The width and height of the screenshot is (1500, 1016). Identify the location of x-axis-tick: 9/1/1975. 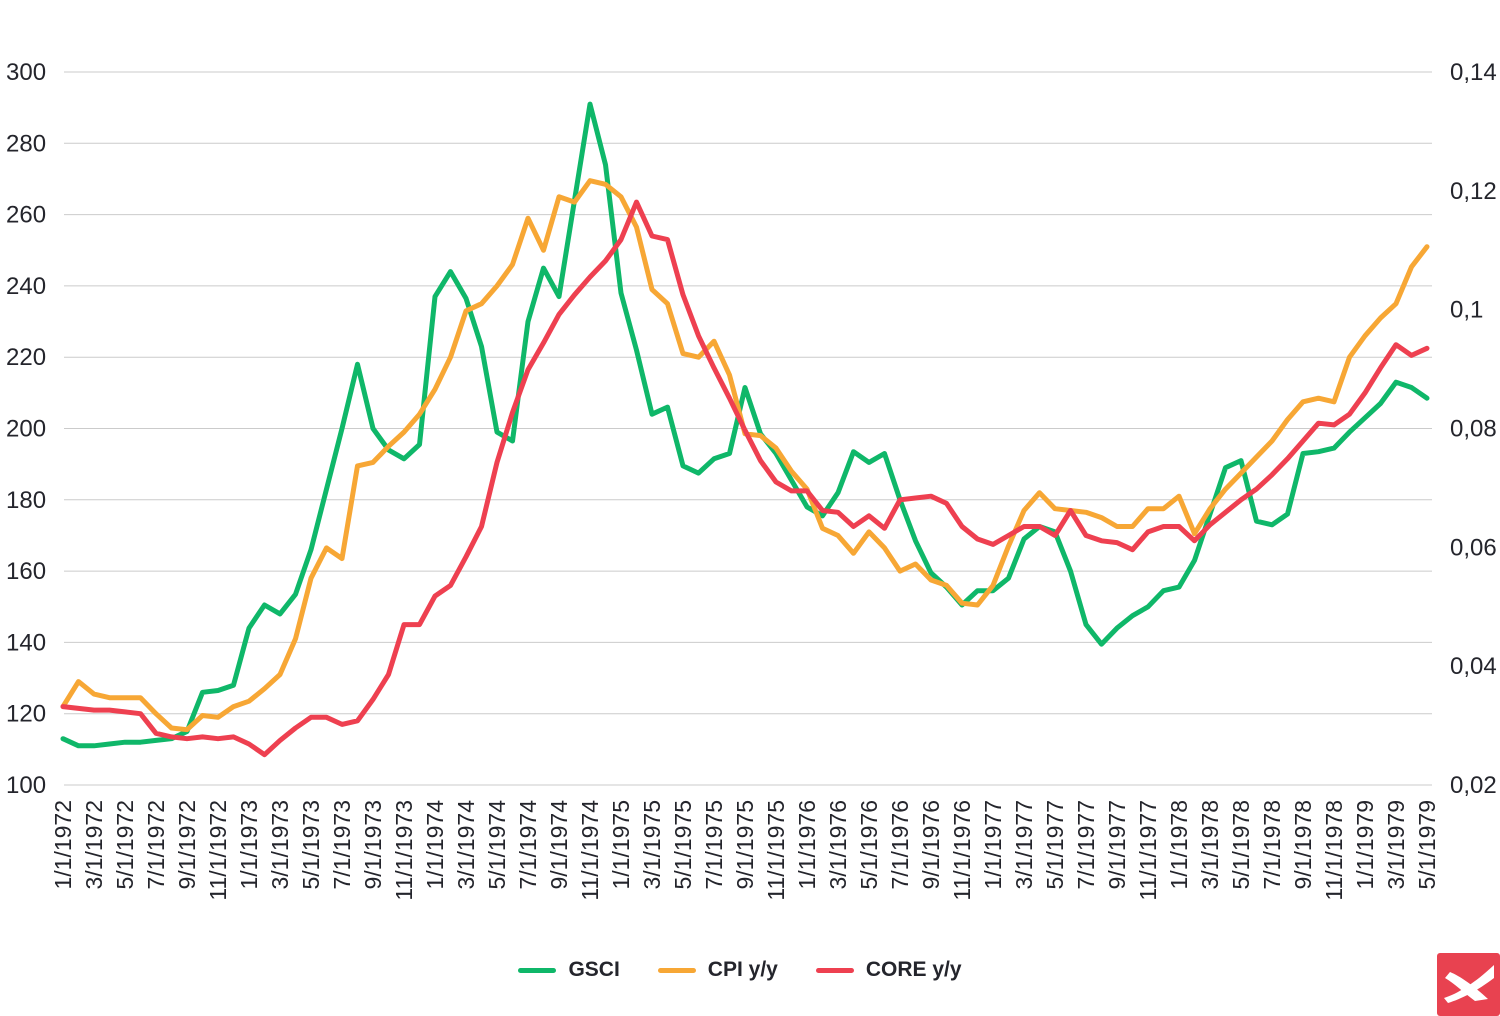
(745, 845).